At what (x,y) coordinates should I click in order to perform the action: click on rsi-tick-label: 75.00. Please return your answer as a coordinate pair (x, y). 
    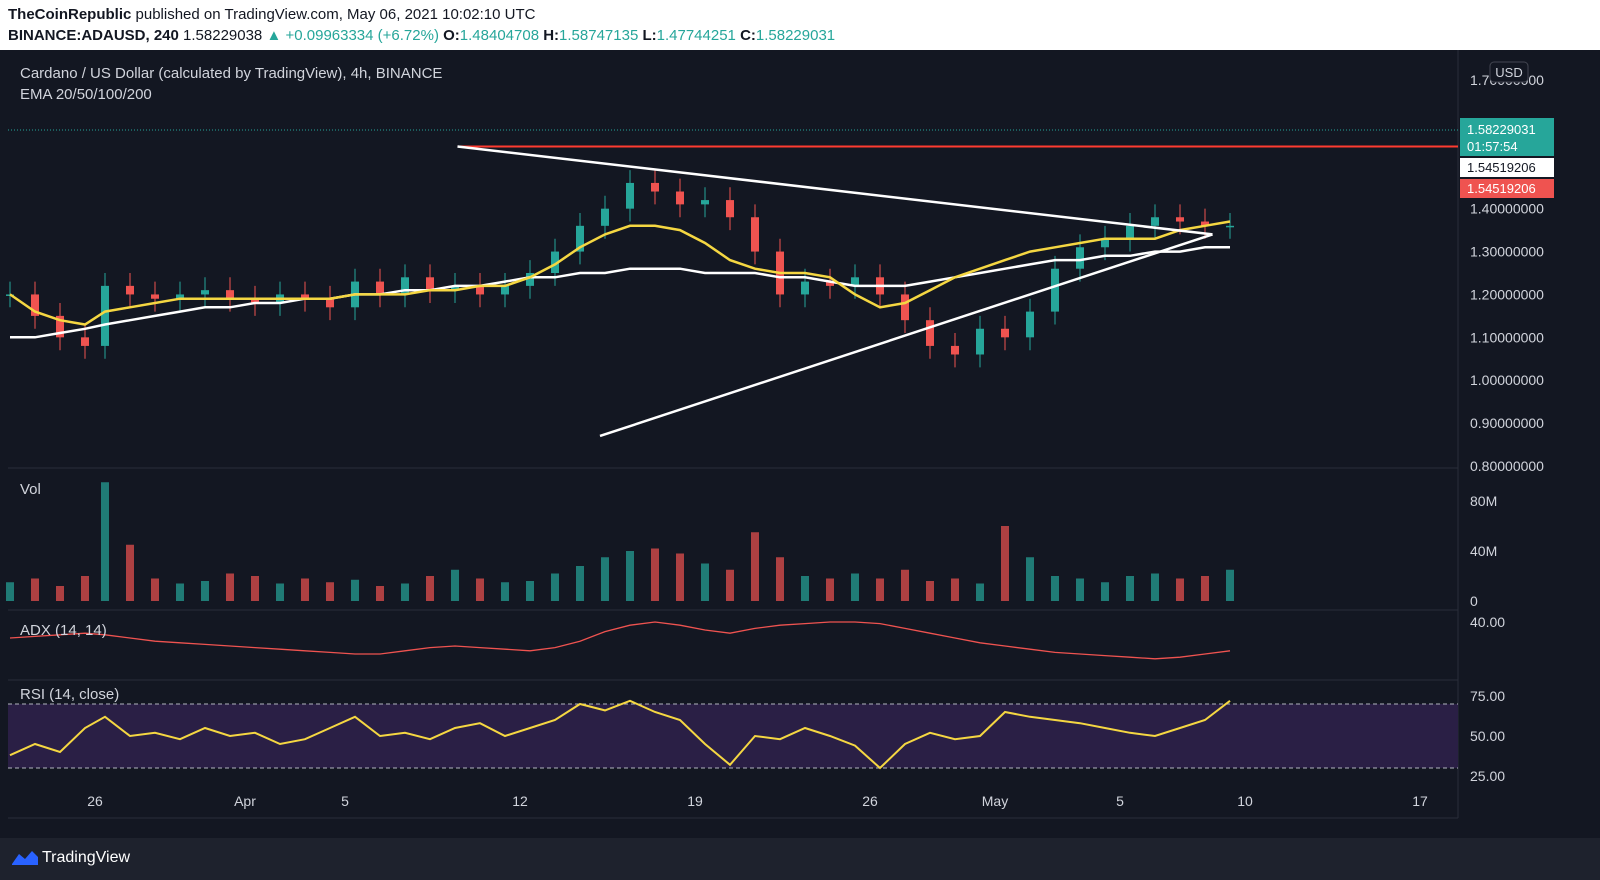
    Looking at the image, I should click on (1487, 696).